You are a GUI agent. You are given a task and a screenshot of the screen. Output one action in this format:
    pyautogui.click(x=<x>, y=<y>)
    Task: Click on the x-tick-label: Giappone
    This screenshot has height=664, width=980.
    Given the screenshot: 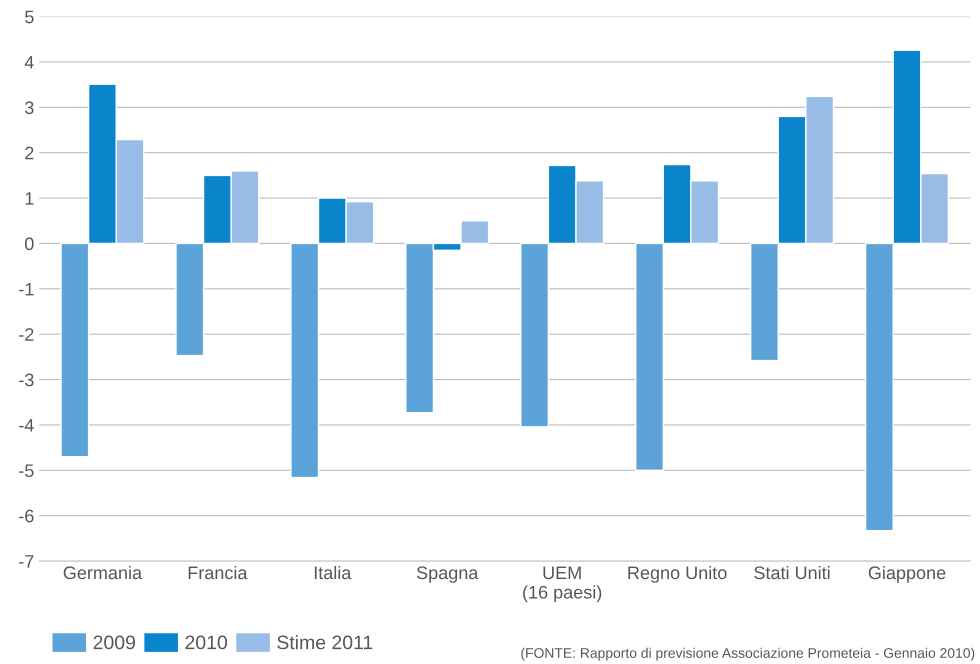 What is the action you would take?
    pyautogui.click(x=907, y=574)
    